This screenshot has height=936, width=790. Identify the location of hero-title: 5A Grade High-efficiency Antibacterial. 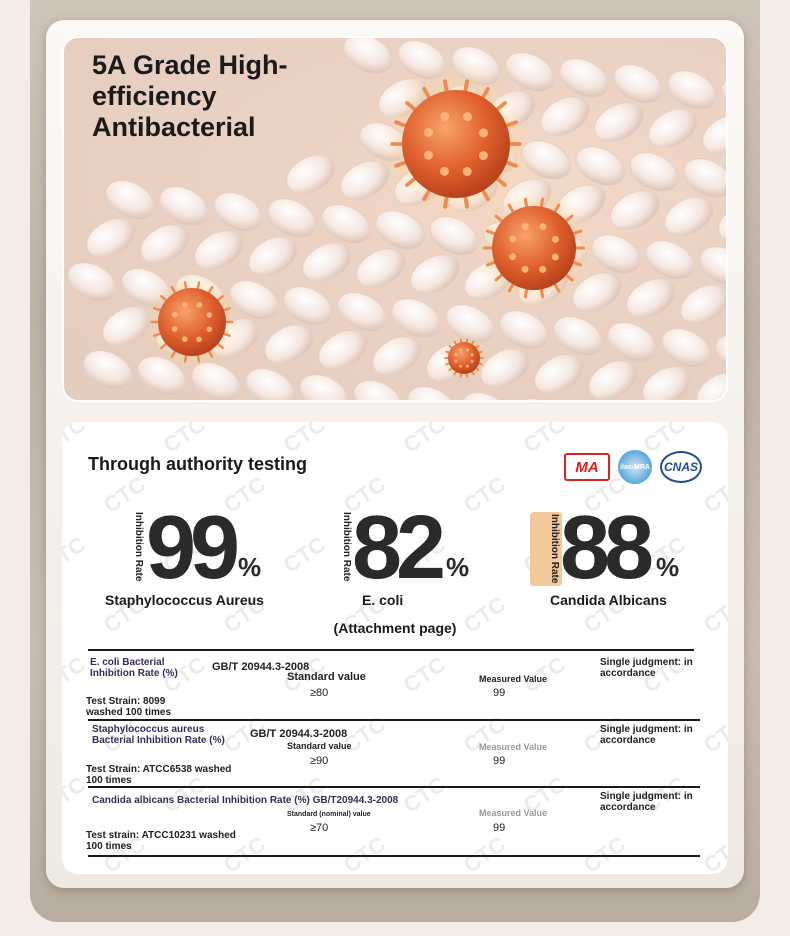
(190, 96).